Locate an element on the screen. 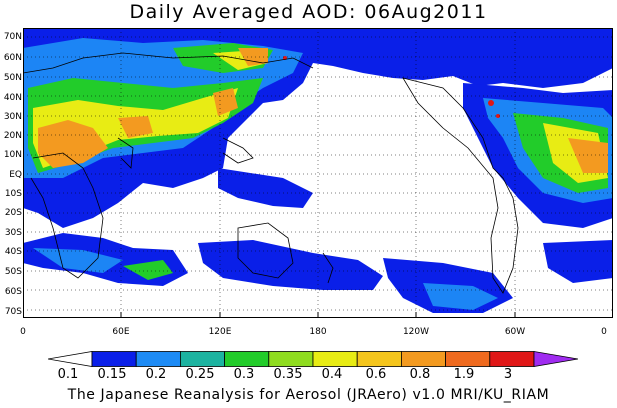 This screenshot has width=617, height=408. colorbar-label-0.2: 0.2 is located at coordinates (156, 374).